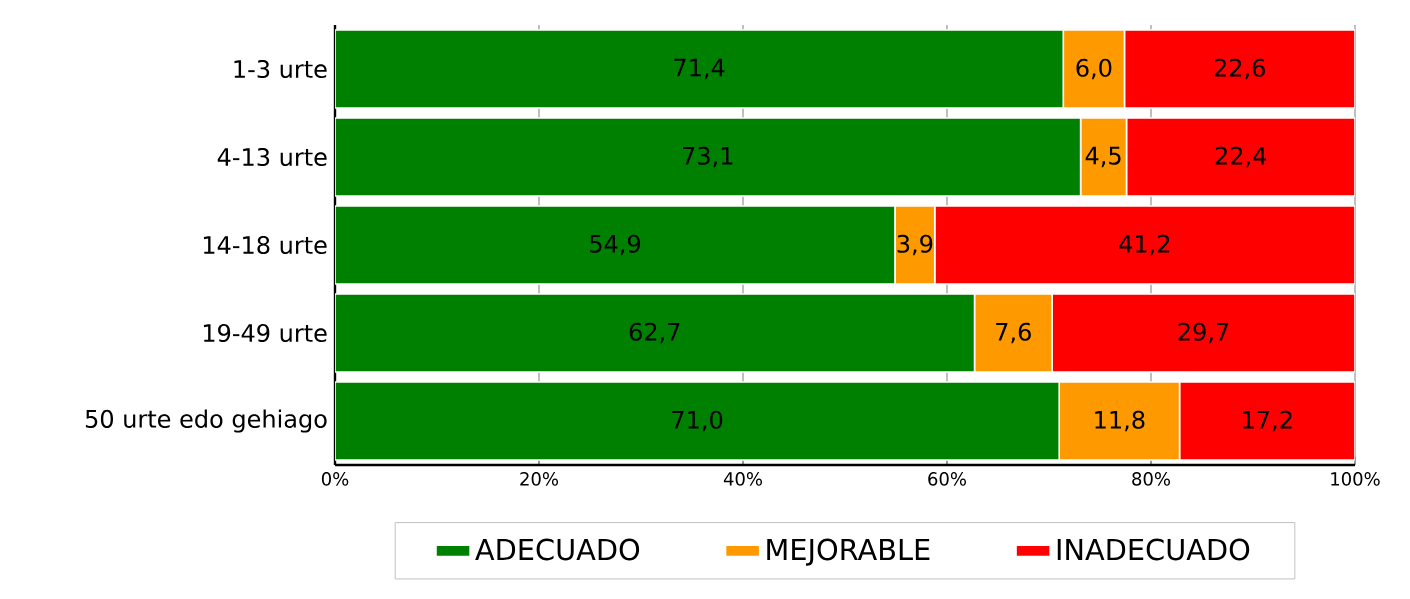 The image size is (1410, 599). Describe the element at coordinates (265, 333) in the screenshot. I see `y-tick-label: 19-49 urte` at that location.